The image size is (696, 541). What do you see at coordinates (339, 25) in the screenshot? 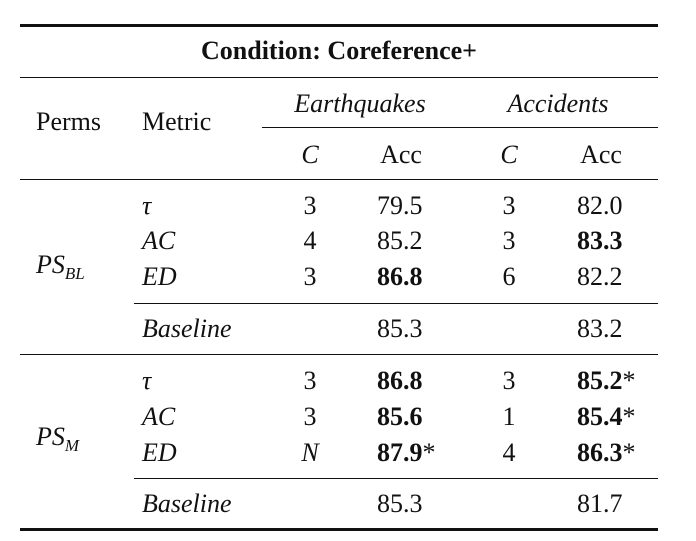
I see `top-rule` at bounding box center [339, 25].